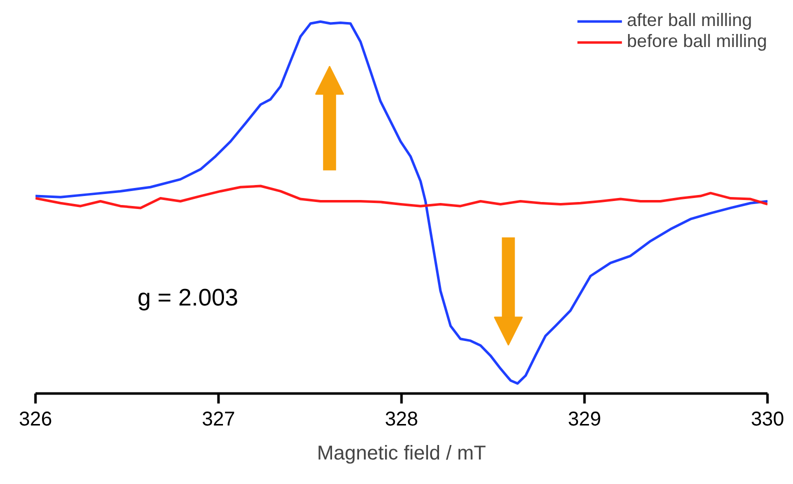  What do you see at coordinates (35, 419) in the screenshot?
I see `x-tick-label: 326` at bounding box center [35, 419].